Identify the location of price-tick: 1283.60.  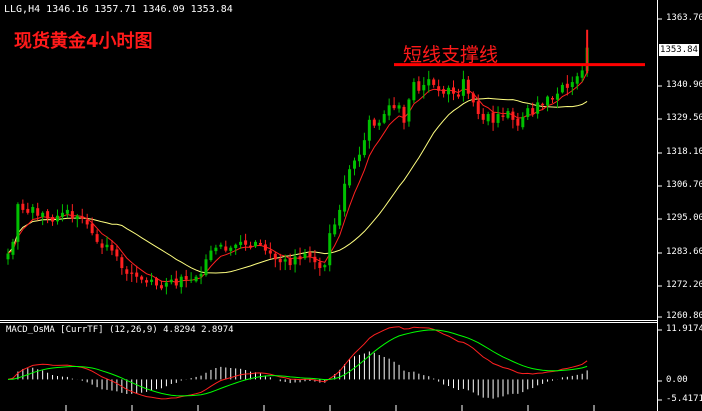
(684, 252).